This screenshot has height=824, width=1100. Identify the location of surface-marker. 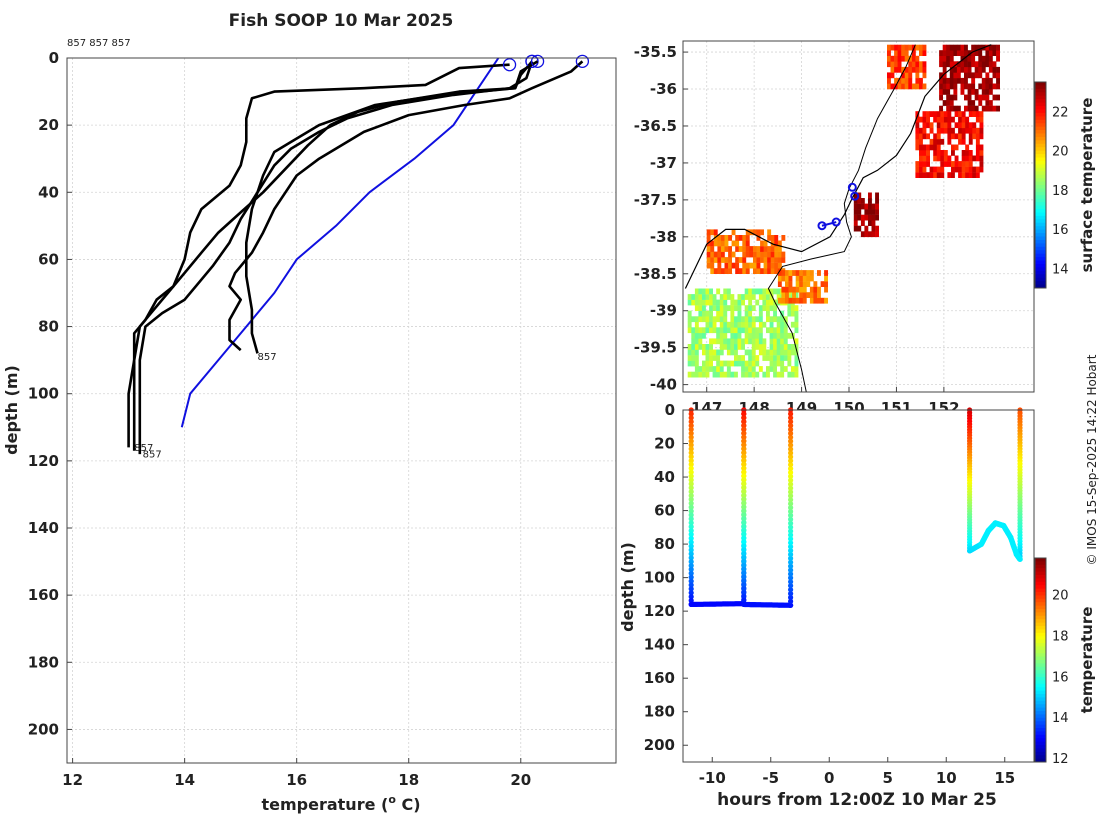
(582, 61).